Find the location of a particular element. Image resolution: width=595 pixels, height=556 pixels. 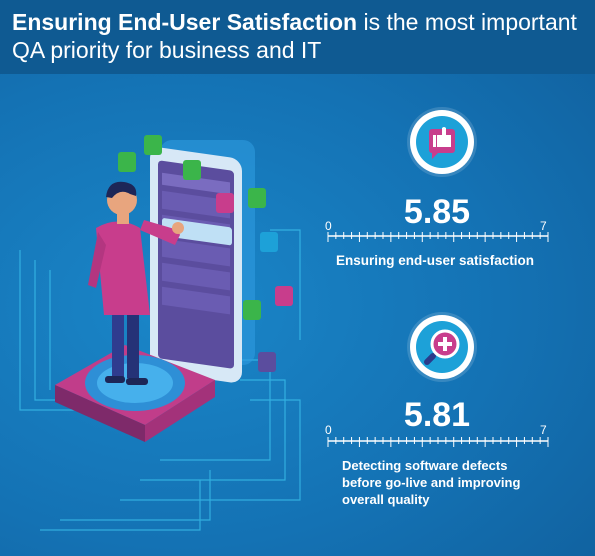

metric-label-2-line-2: before go-live and improving is located at coordinates (431, 482).